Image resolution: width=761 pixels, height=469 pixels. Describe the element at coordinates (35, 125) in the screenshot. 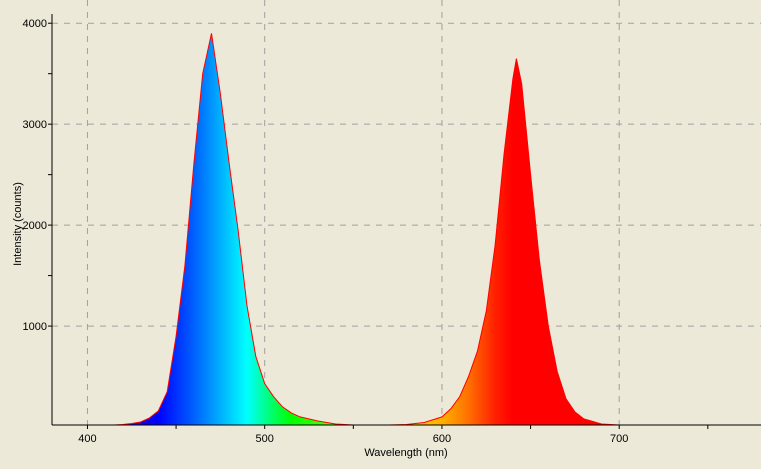

I see `y-tick-label: 3000` at that location.